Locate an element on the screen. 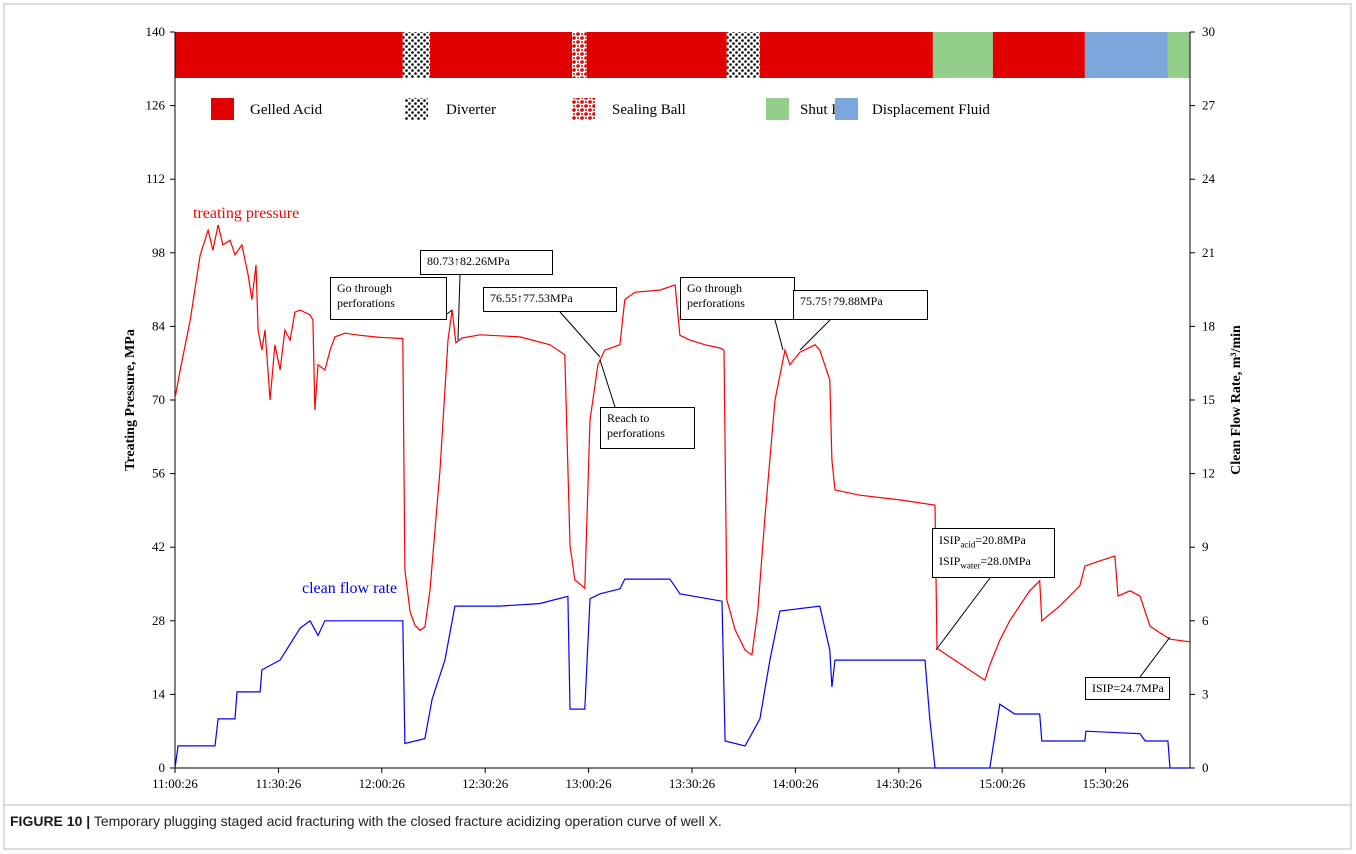  x-tick-label: 11:00:26 is located at coordinates (175, 783).